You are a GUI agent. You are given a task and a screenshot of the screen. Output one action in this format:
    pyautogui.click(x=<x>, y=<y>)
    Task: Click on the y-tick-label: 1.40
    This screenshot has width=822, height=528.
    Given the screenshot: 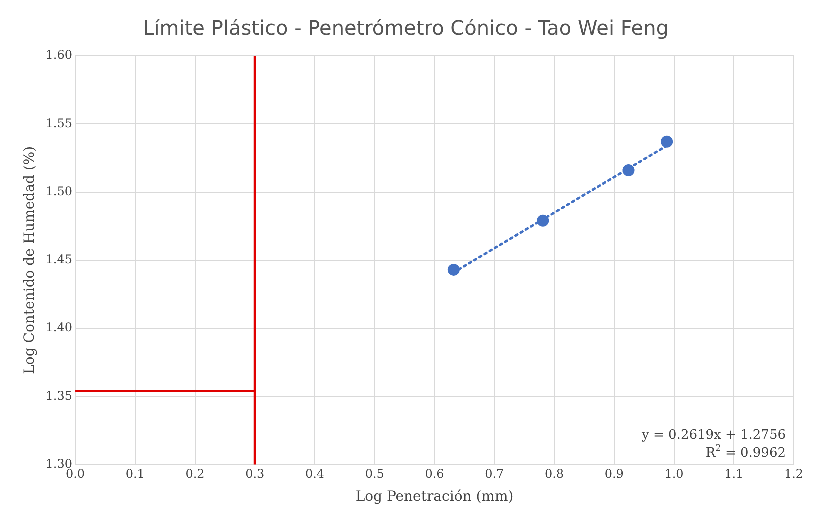 What is the action you would take?
    pyautogui.click(x=59, y=327)
    